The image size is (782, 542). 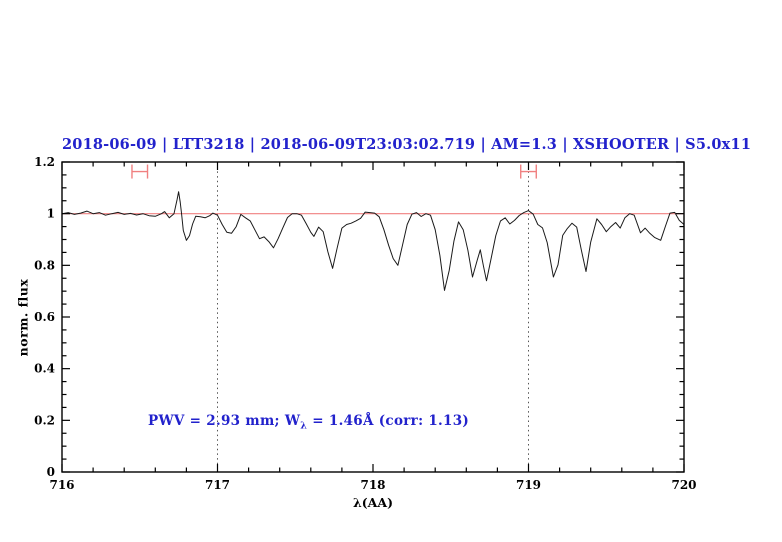 I want to click on y-axis-label: norm. flux, so click(x=23, y=317).